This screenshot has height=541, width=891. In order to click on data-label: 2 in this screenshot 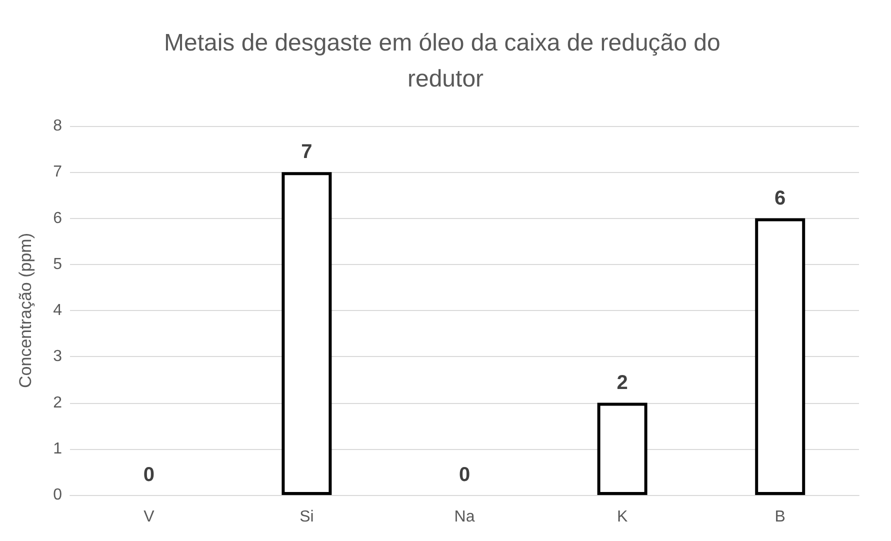, I will do `click(622, 383)`.